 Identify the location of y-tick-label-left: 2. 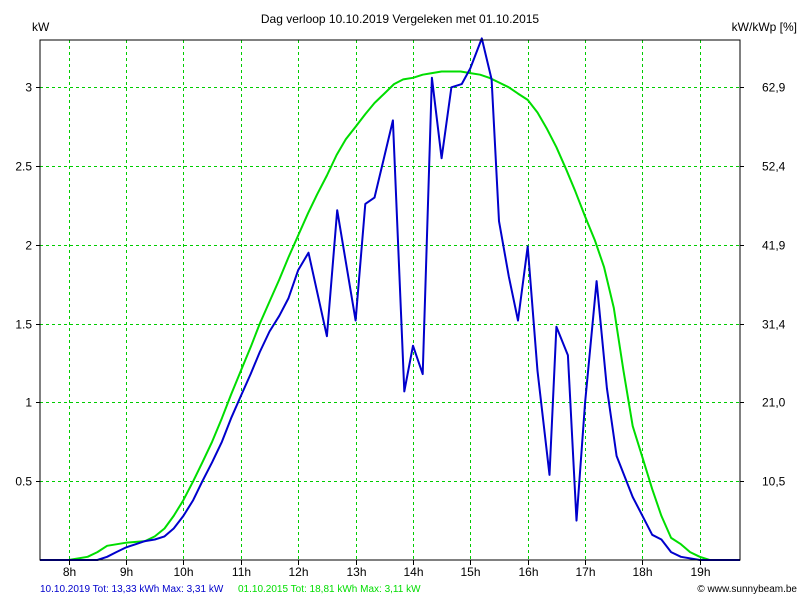
(28, 246).